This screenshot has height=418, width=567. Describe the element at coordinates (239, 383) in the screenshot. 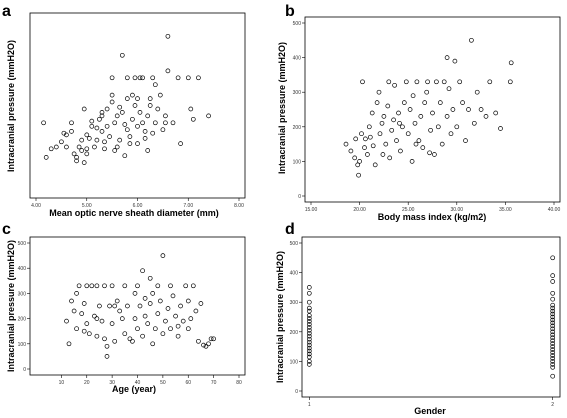

I see `x-tick-label: 80` at that location.